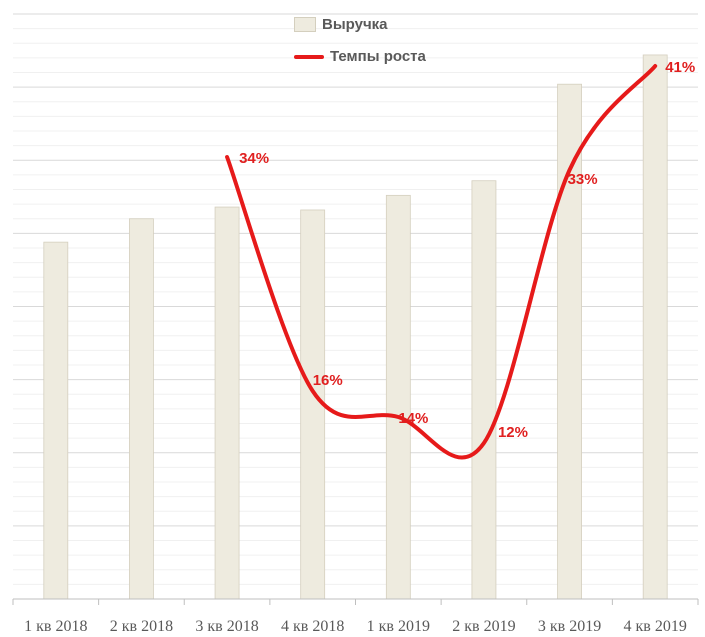 Image resolution: width=705 pixels, height=637 pixels. Describe the element at coordinates (398, 626) in the screenshot. I see `x-tick-label: 1 кв 2019` at that location.